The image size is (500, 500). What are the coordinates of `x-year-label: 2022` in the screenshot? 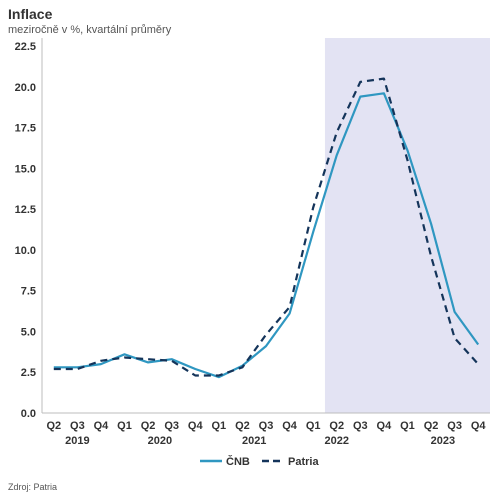 It's located at (336, 441).